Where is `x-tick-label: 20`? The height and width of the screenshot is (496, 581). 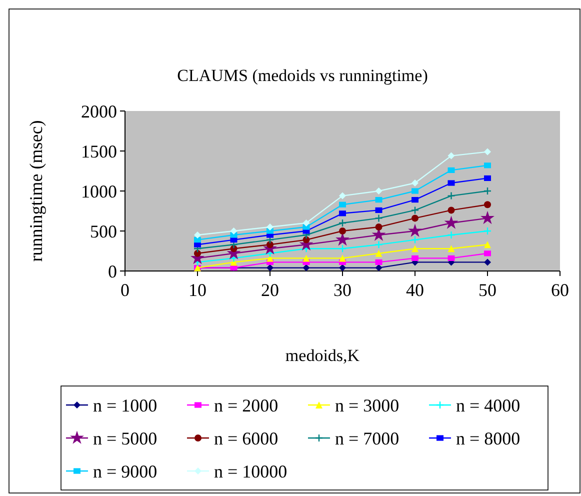 x-tick-label: 20 is located at coordinates (270, 290).